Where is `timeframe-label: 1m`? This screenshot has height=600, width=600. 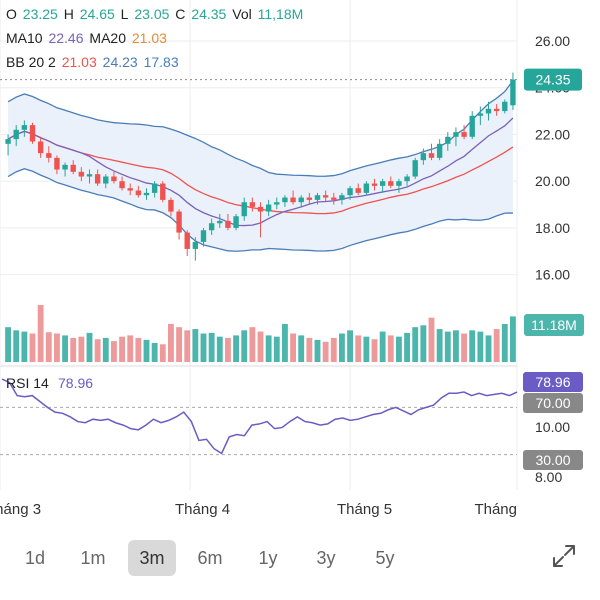
timeframe-label: 1m is located at coordinates (93, 558).